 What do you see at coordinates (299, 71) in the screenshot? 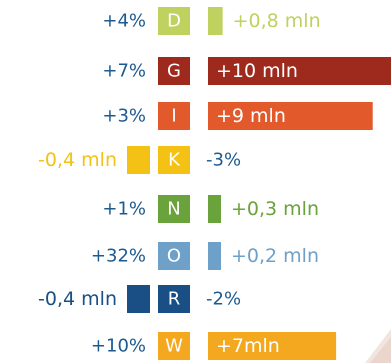
I see `bar-G` at bounding box center [299, 71].